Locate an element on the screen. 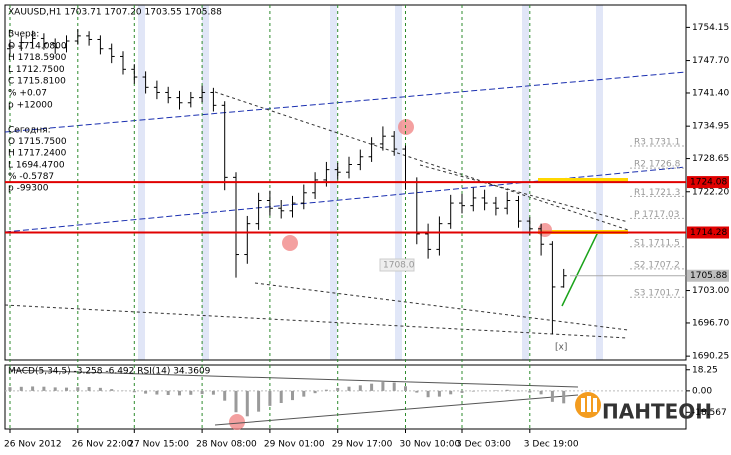 The image size is (731, 455). pivot-label: P 1717.03 is located at coordinates (657, 215).